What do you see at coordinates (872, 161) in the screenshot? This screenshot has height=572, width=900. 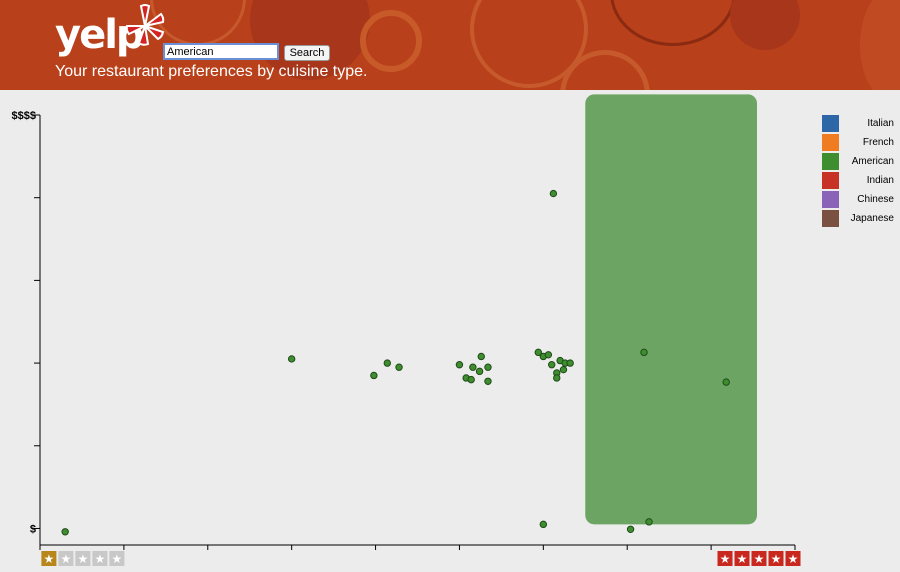 I see `legend-label: American` at bounding box center [872, 161].